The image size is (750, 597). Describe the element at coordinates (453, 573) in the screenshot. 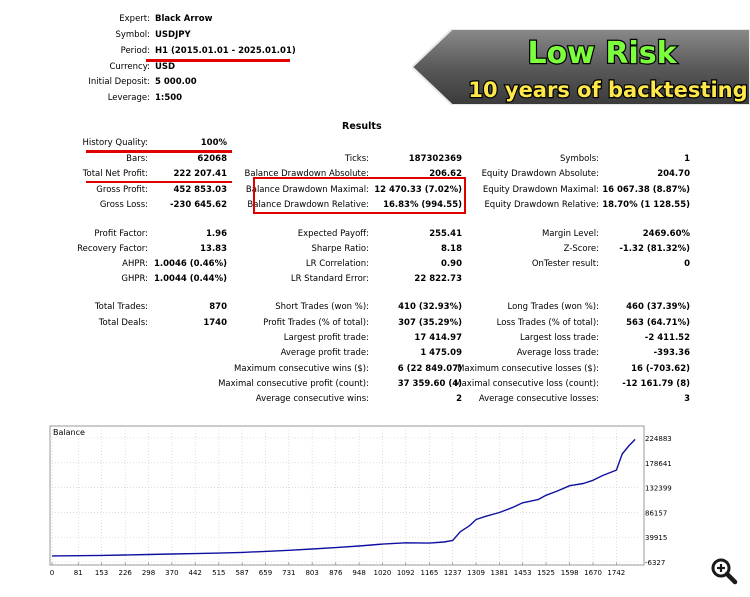

I see `chart-xtick-label: 1237` at that location.